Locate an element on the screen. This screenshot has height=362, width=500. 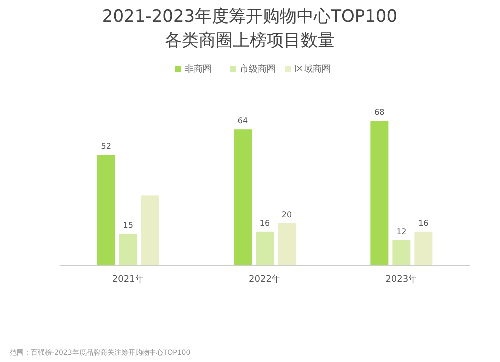
x-tick-label: 2022年 is located at coordinates (265, 279).